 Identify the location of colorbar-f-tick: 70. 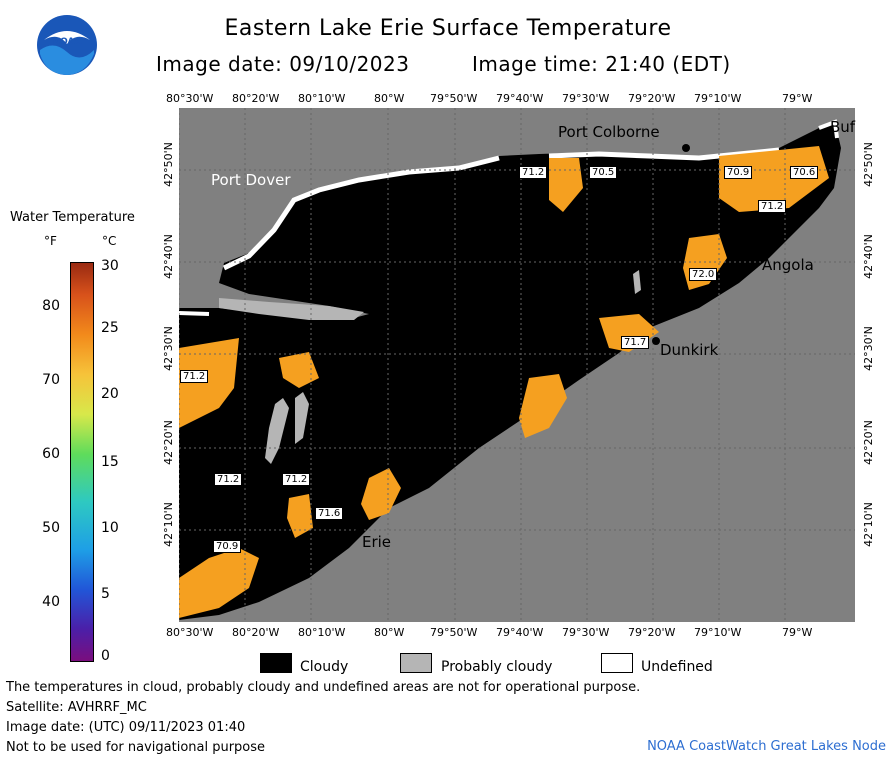
(51, 380).